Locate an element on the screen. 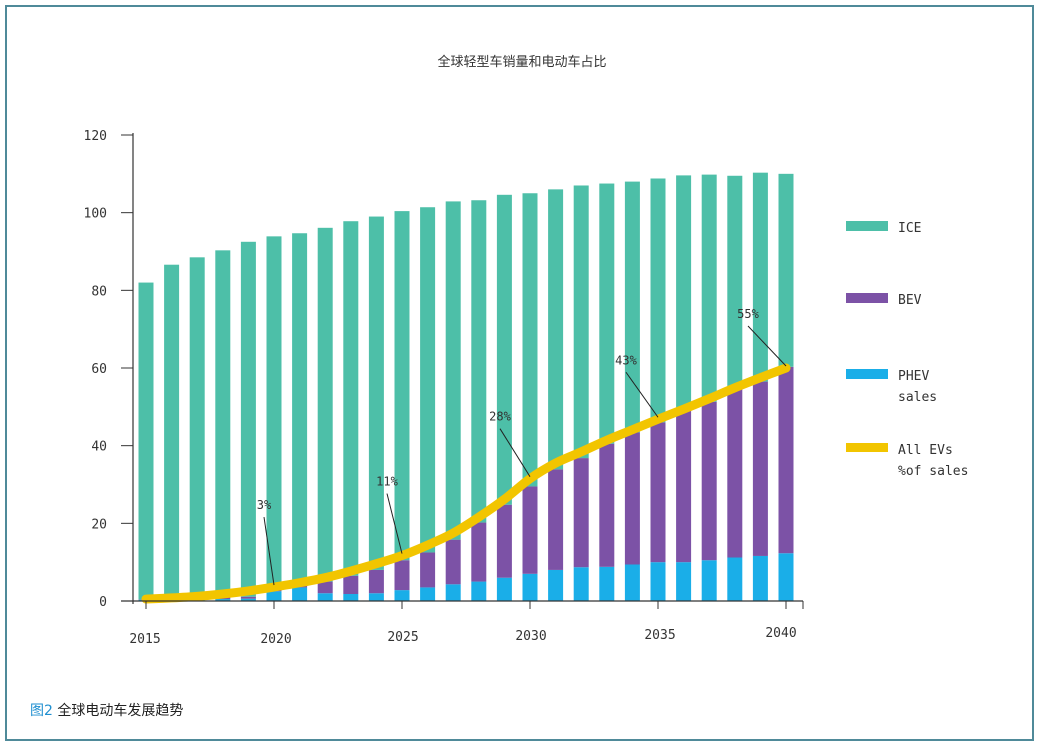 This screenshot has height=748, width=1041. figure-caption: 图2 全球电动车发展趋势 is located at coordinates (106, 710).